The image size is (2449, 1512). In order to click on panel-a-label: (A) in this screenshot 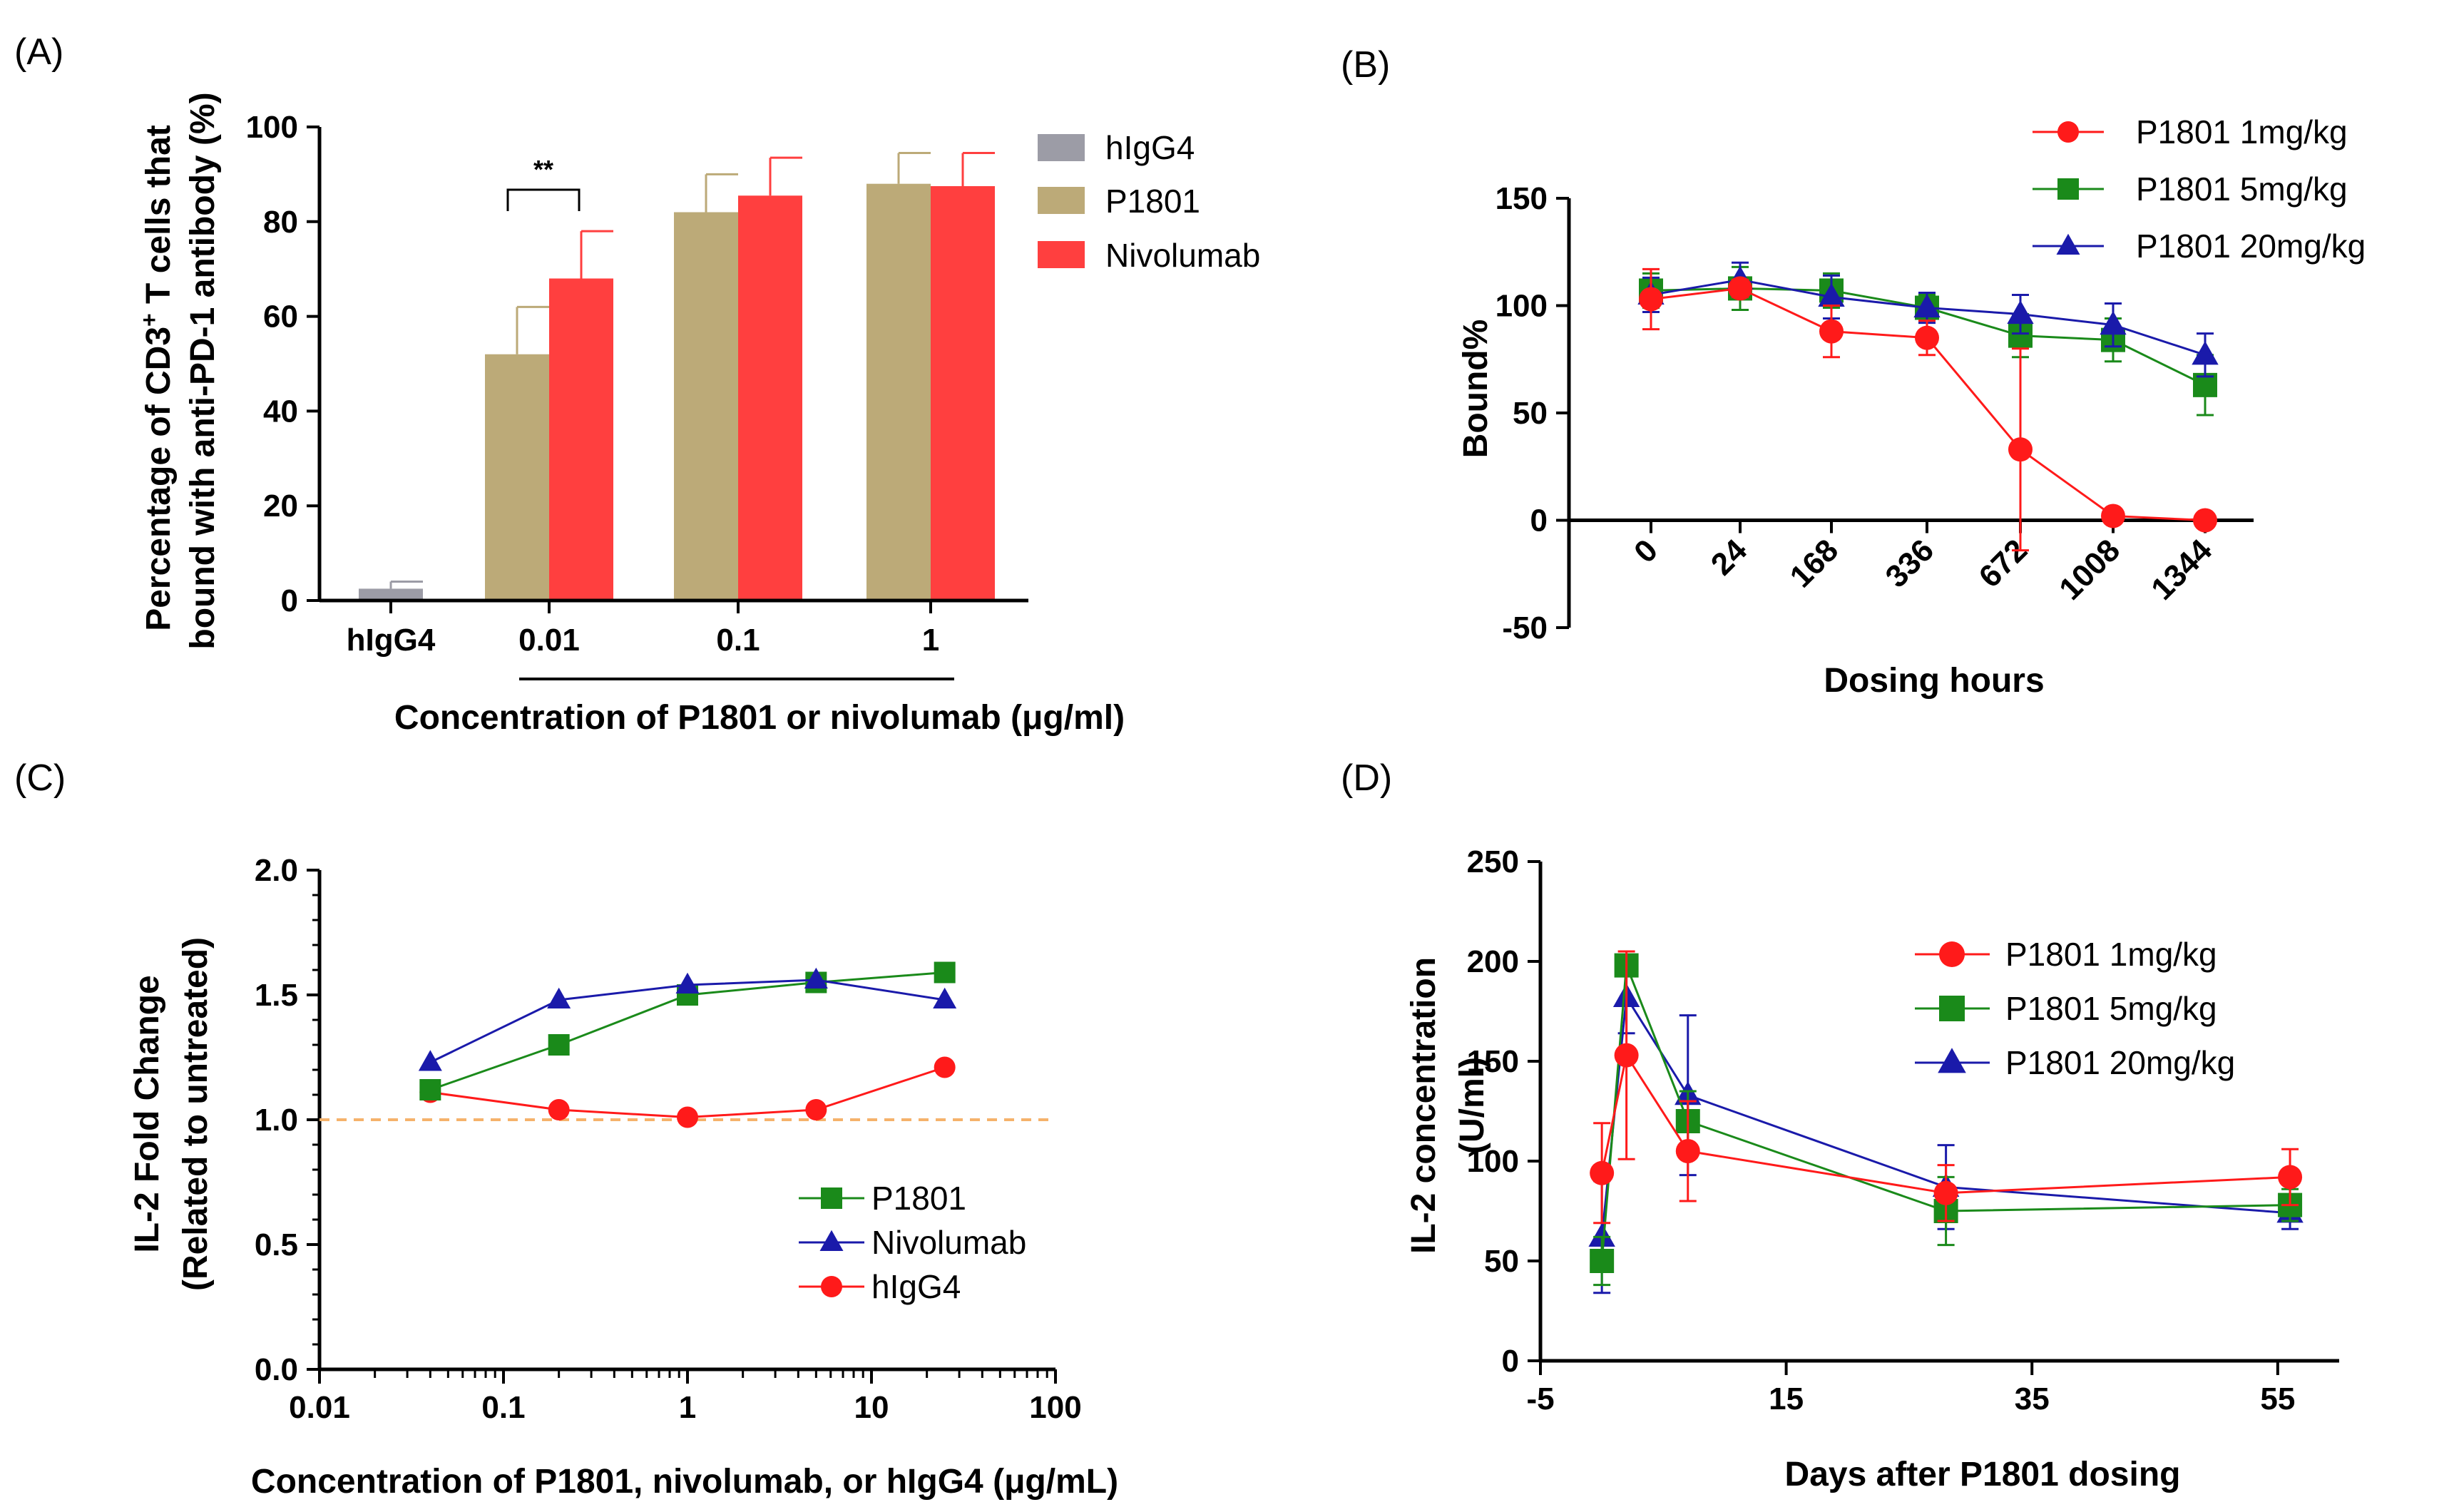, I will do `click(38, 52)`.